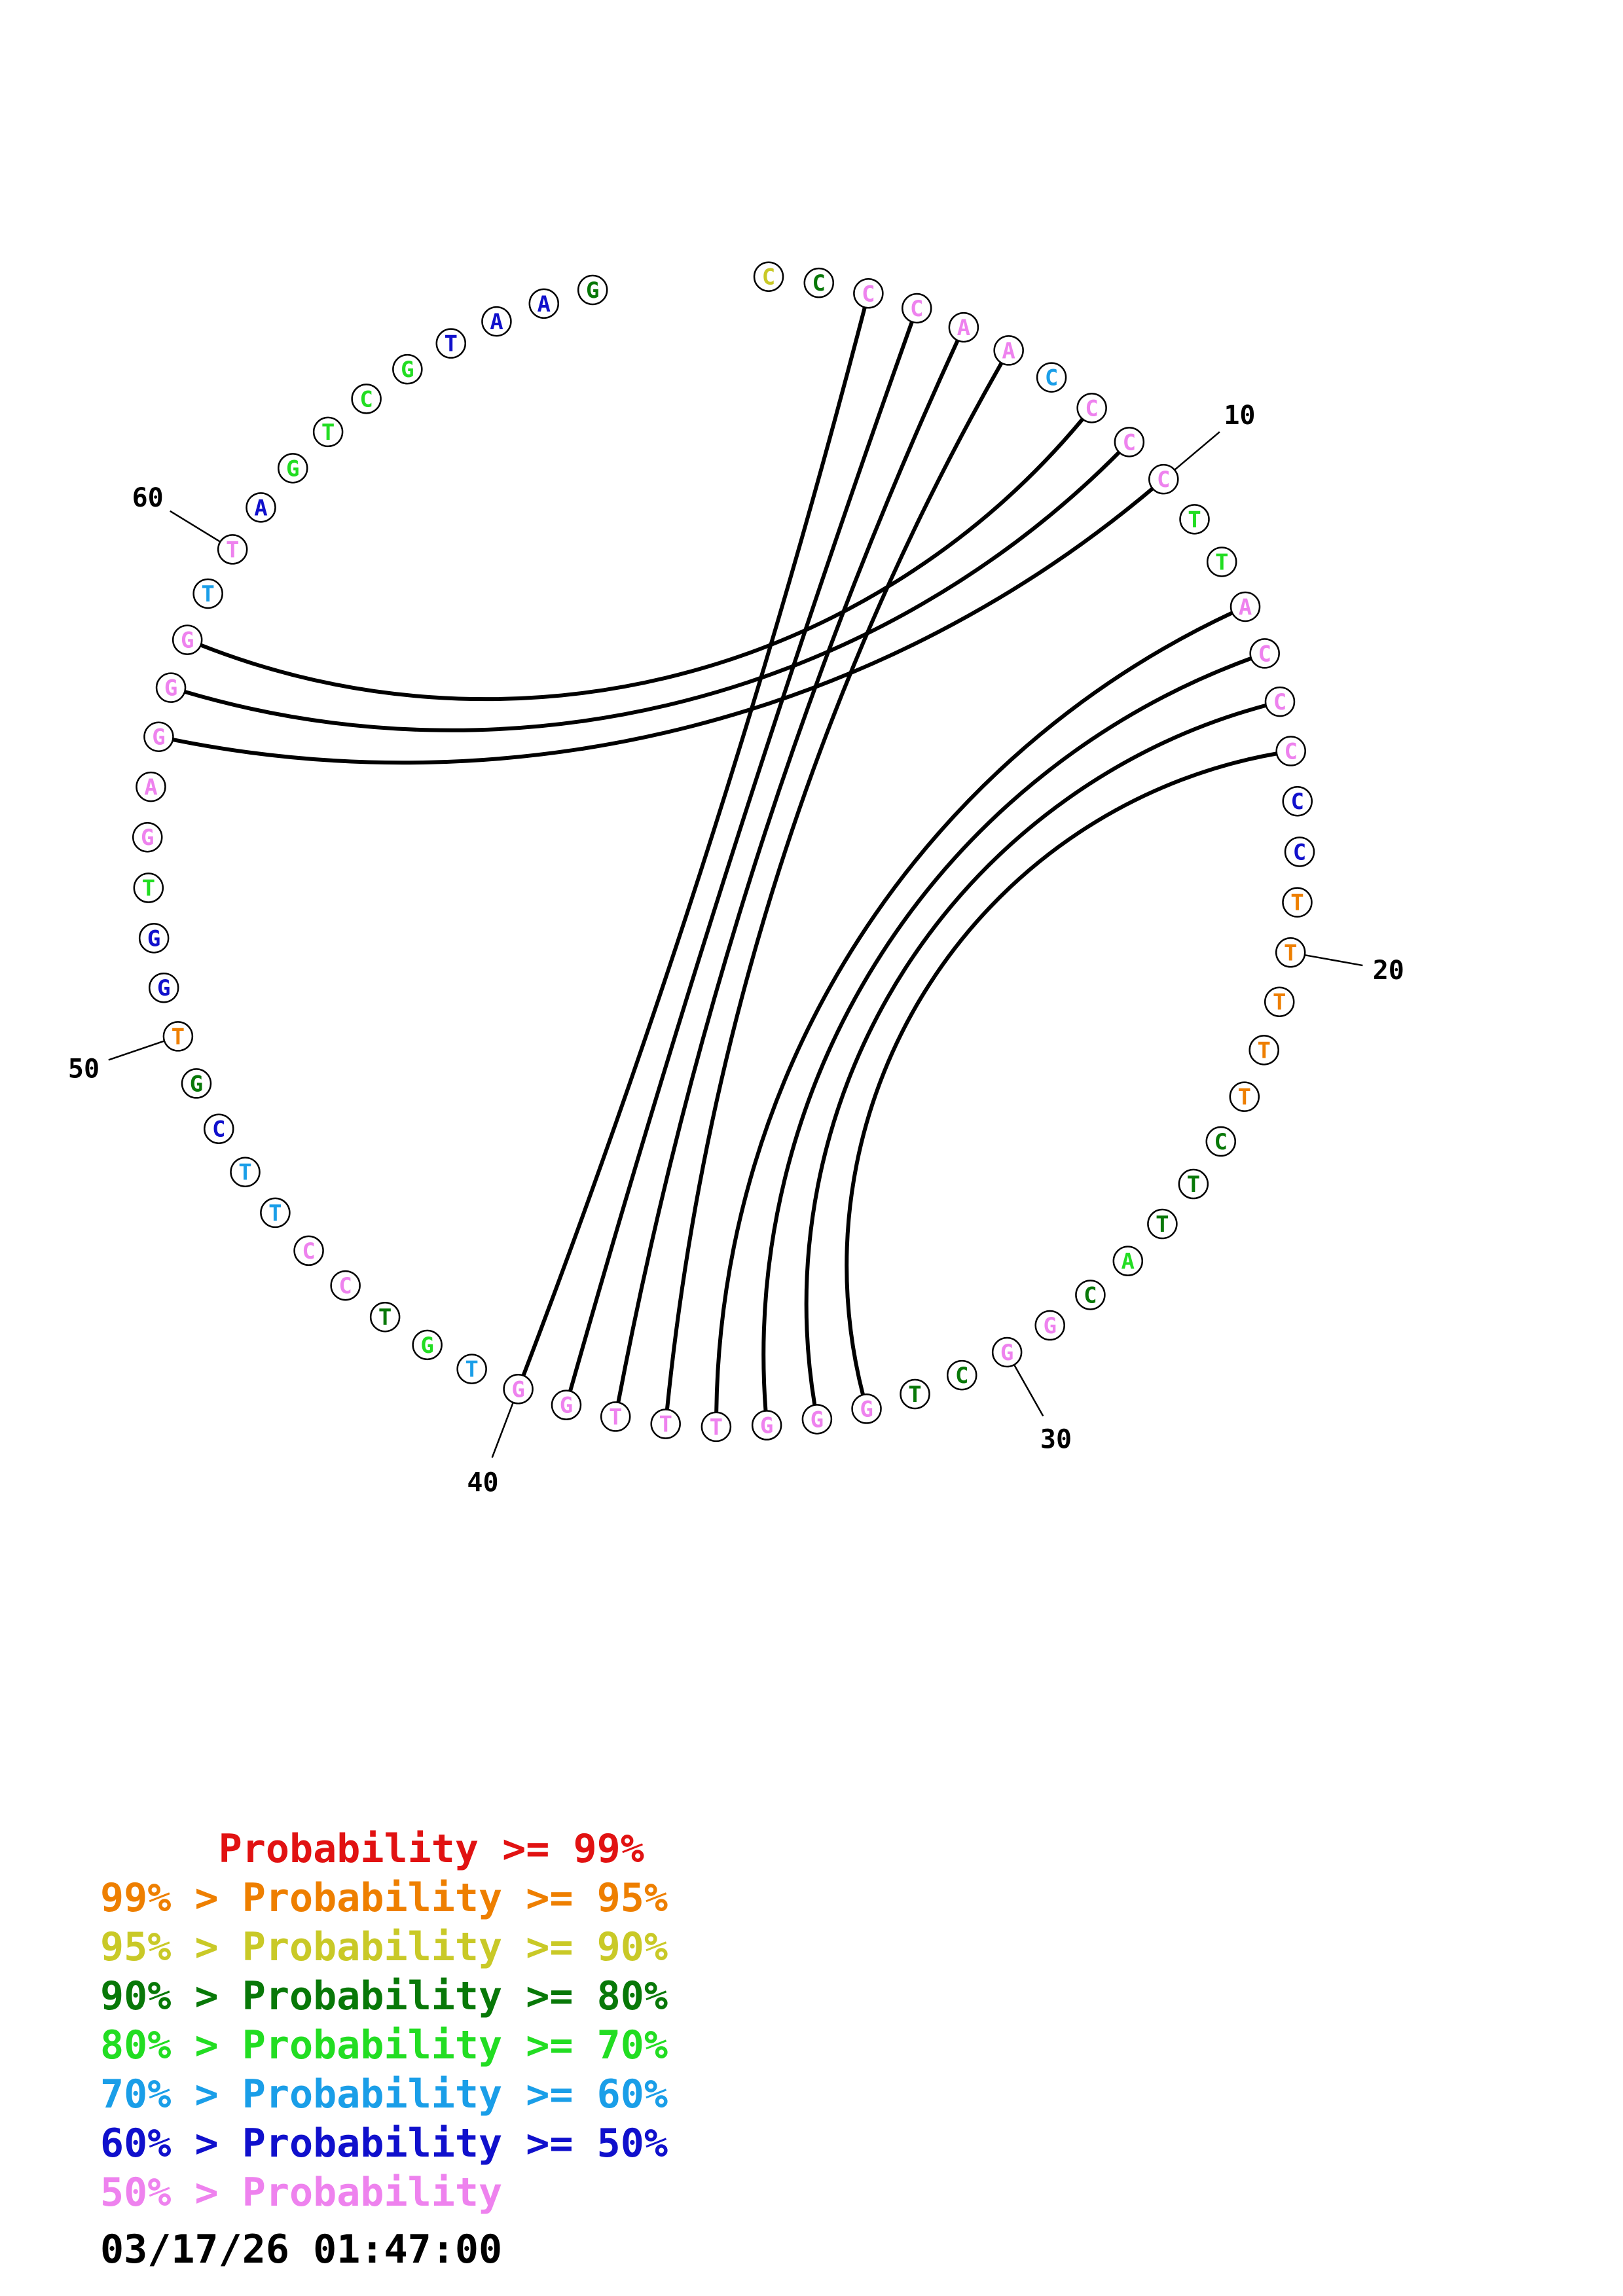  What do you see at coordinates (384, 1947) in the screenshot?
I see `legend-entry: 95% > Probability >= 90%` at bounding box center [384, 1947].